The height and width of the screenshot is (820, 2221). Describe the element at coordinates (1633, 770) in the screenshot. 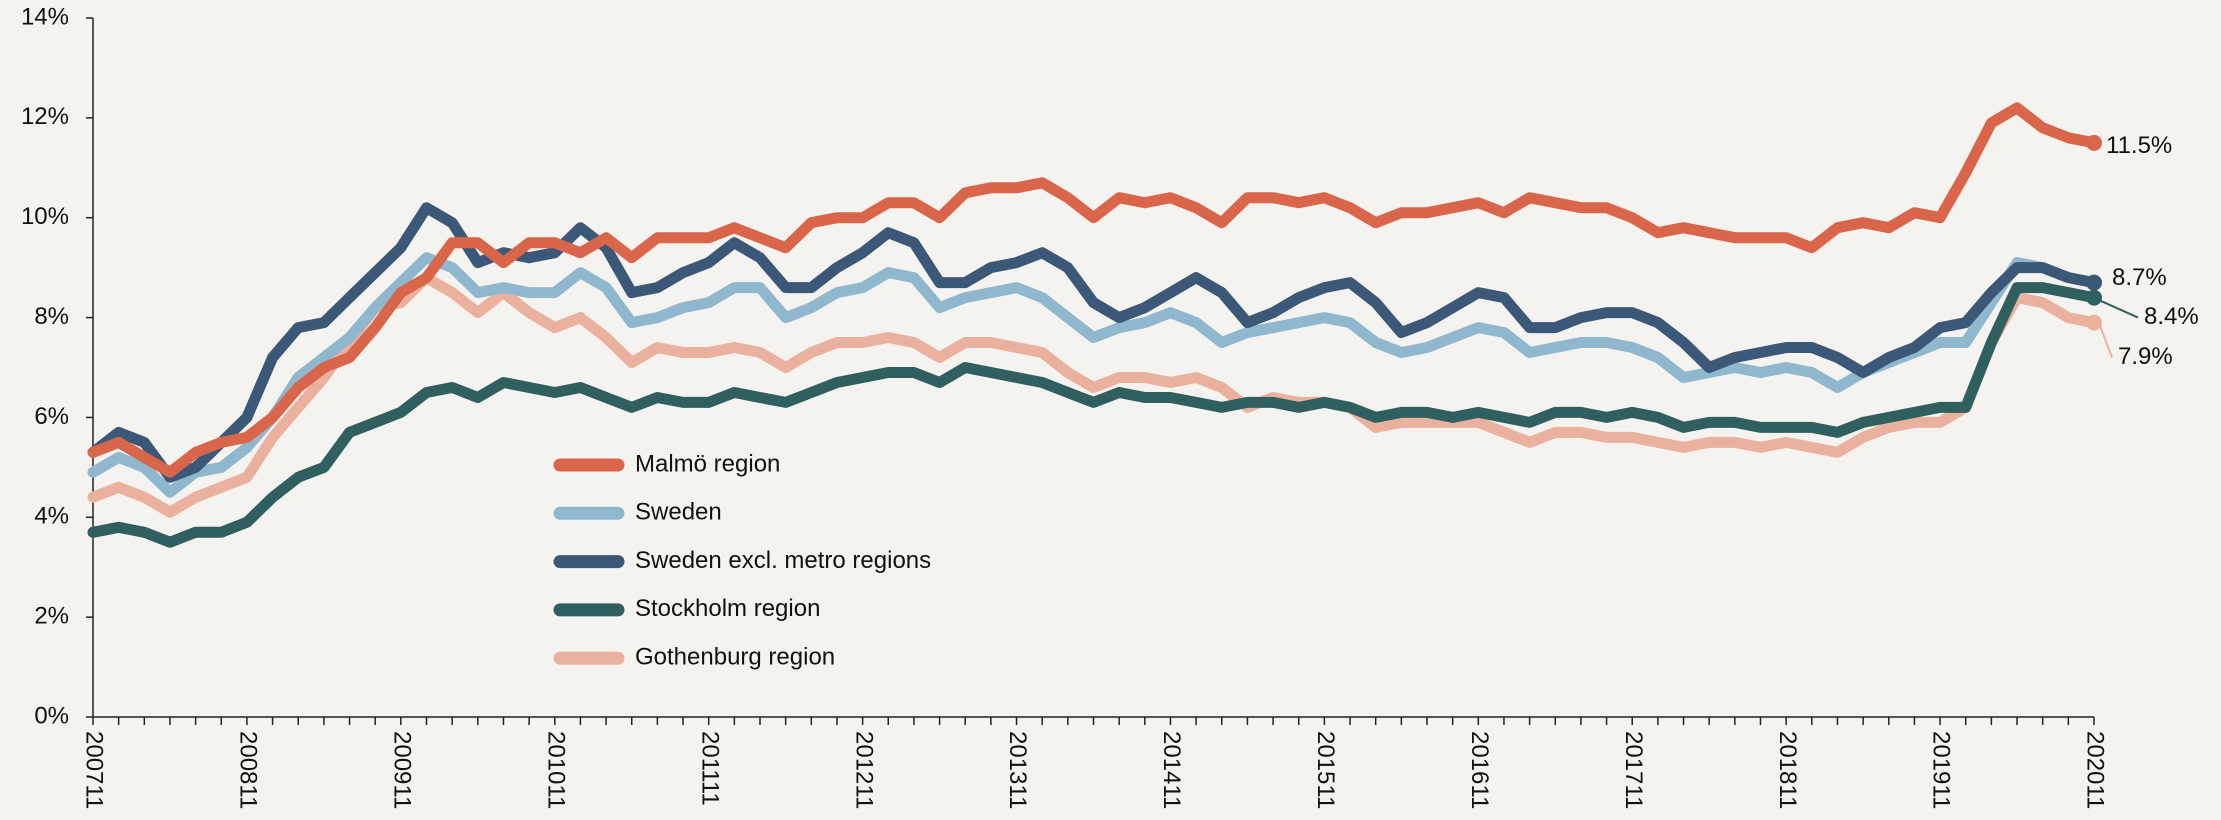

I see `x-tick-label: 201711` at that location.